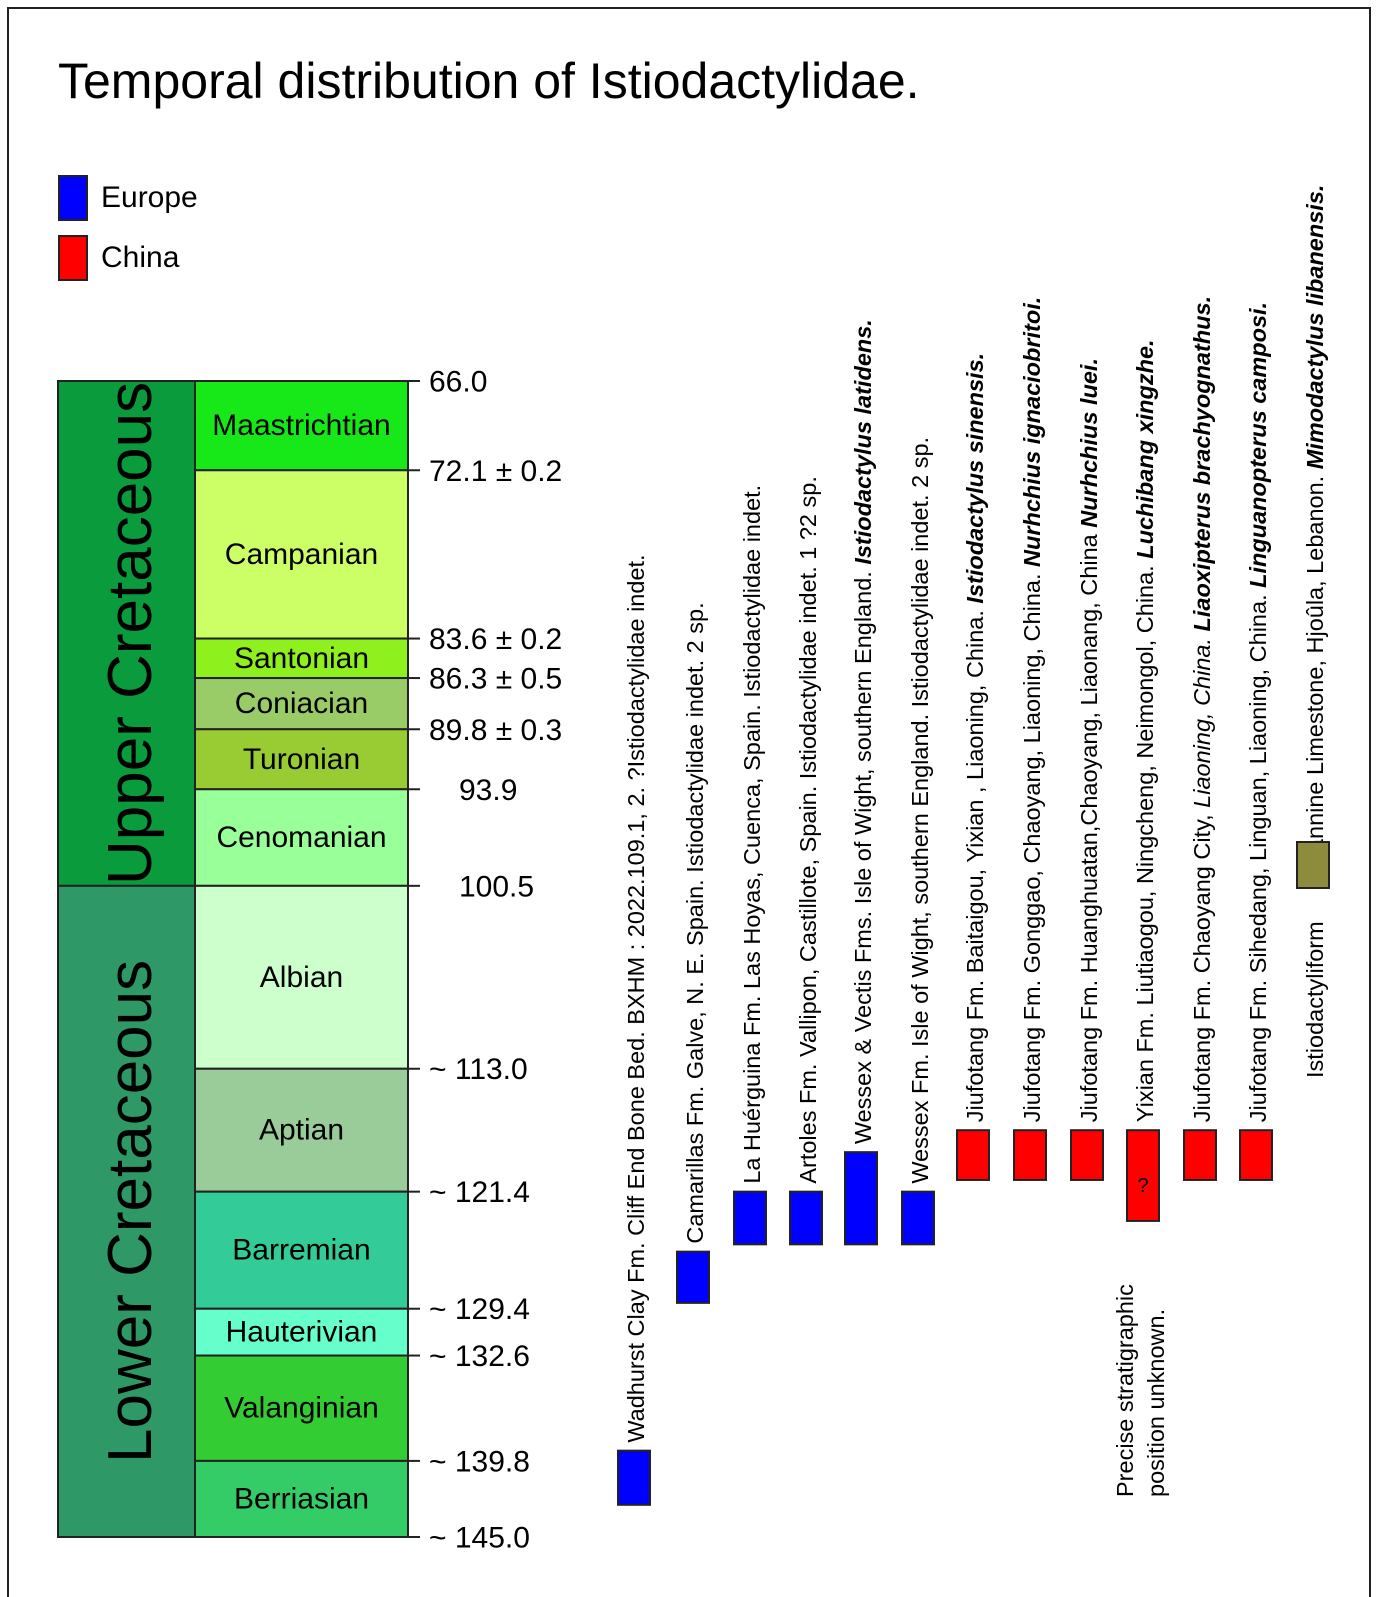 Image resolution: width=1378 pixels, height=1597 pixels. I want to click on stage-label: Turonian, so click(301, 759).